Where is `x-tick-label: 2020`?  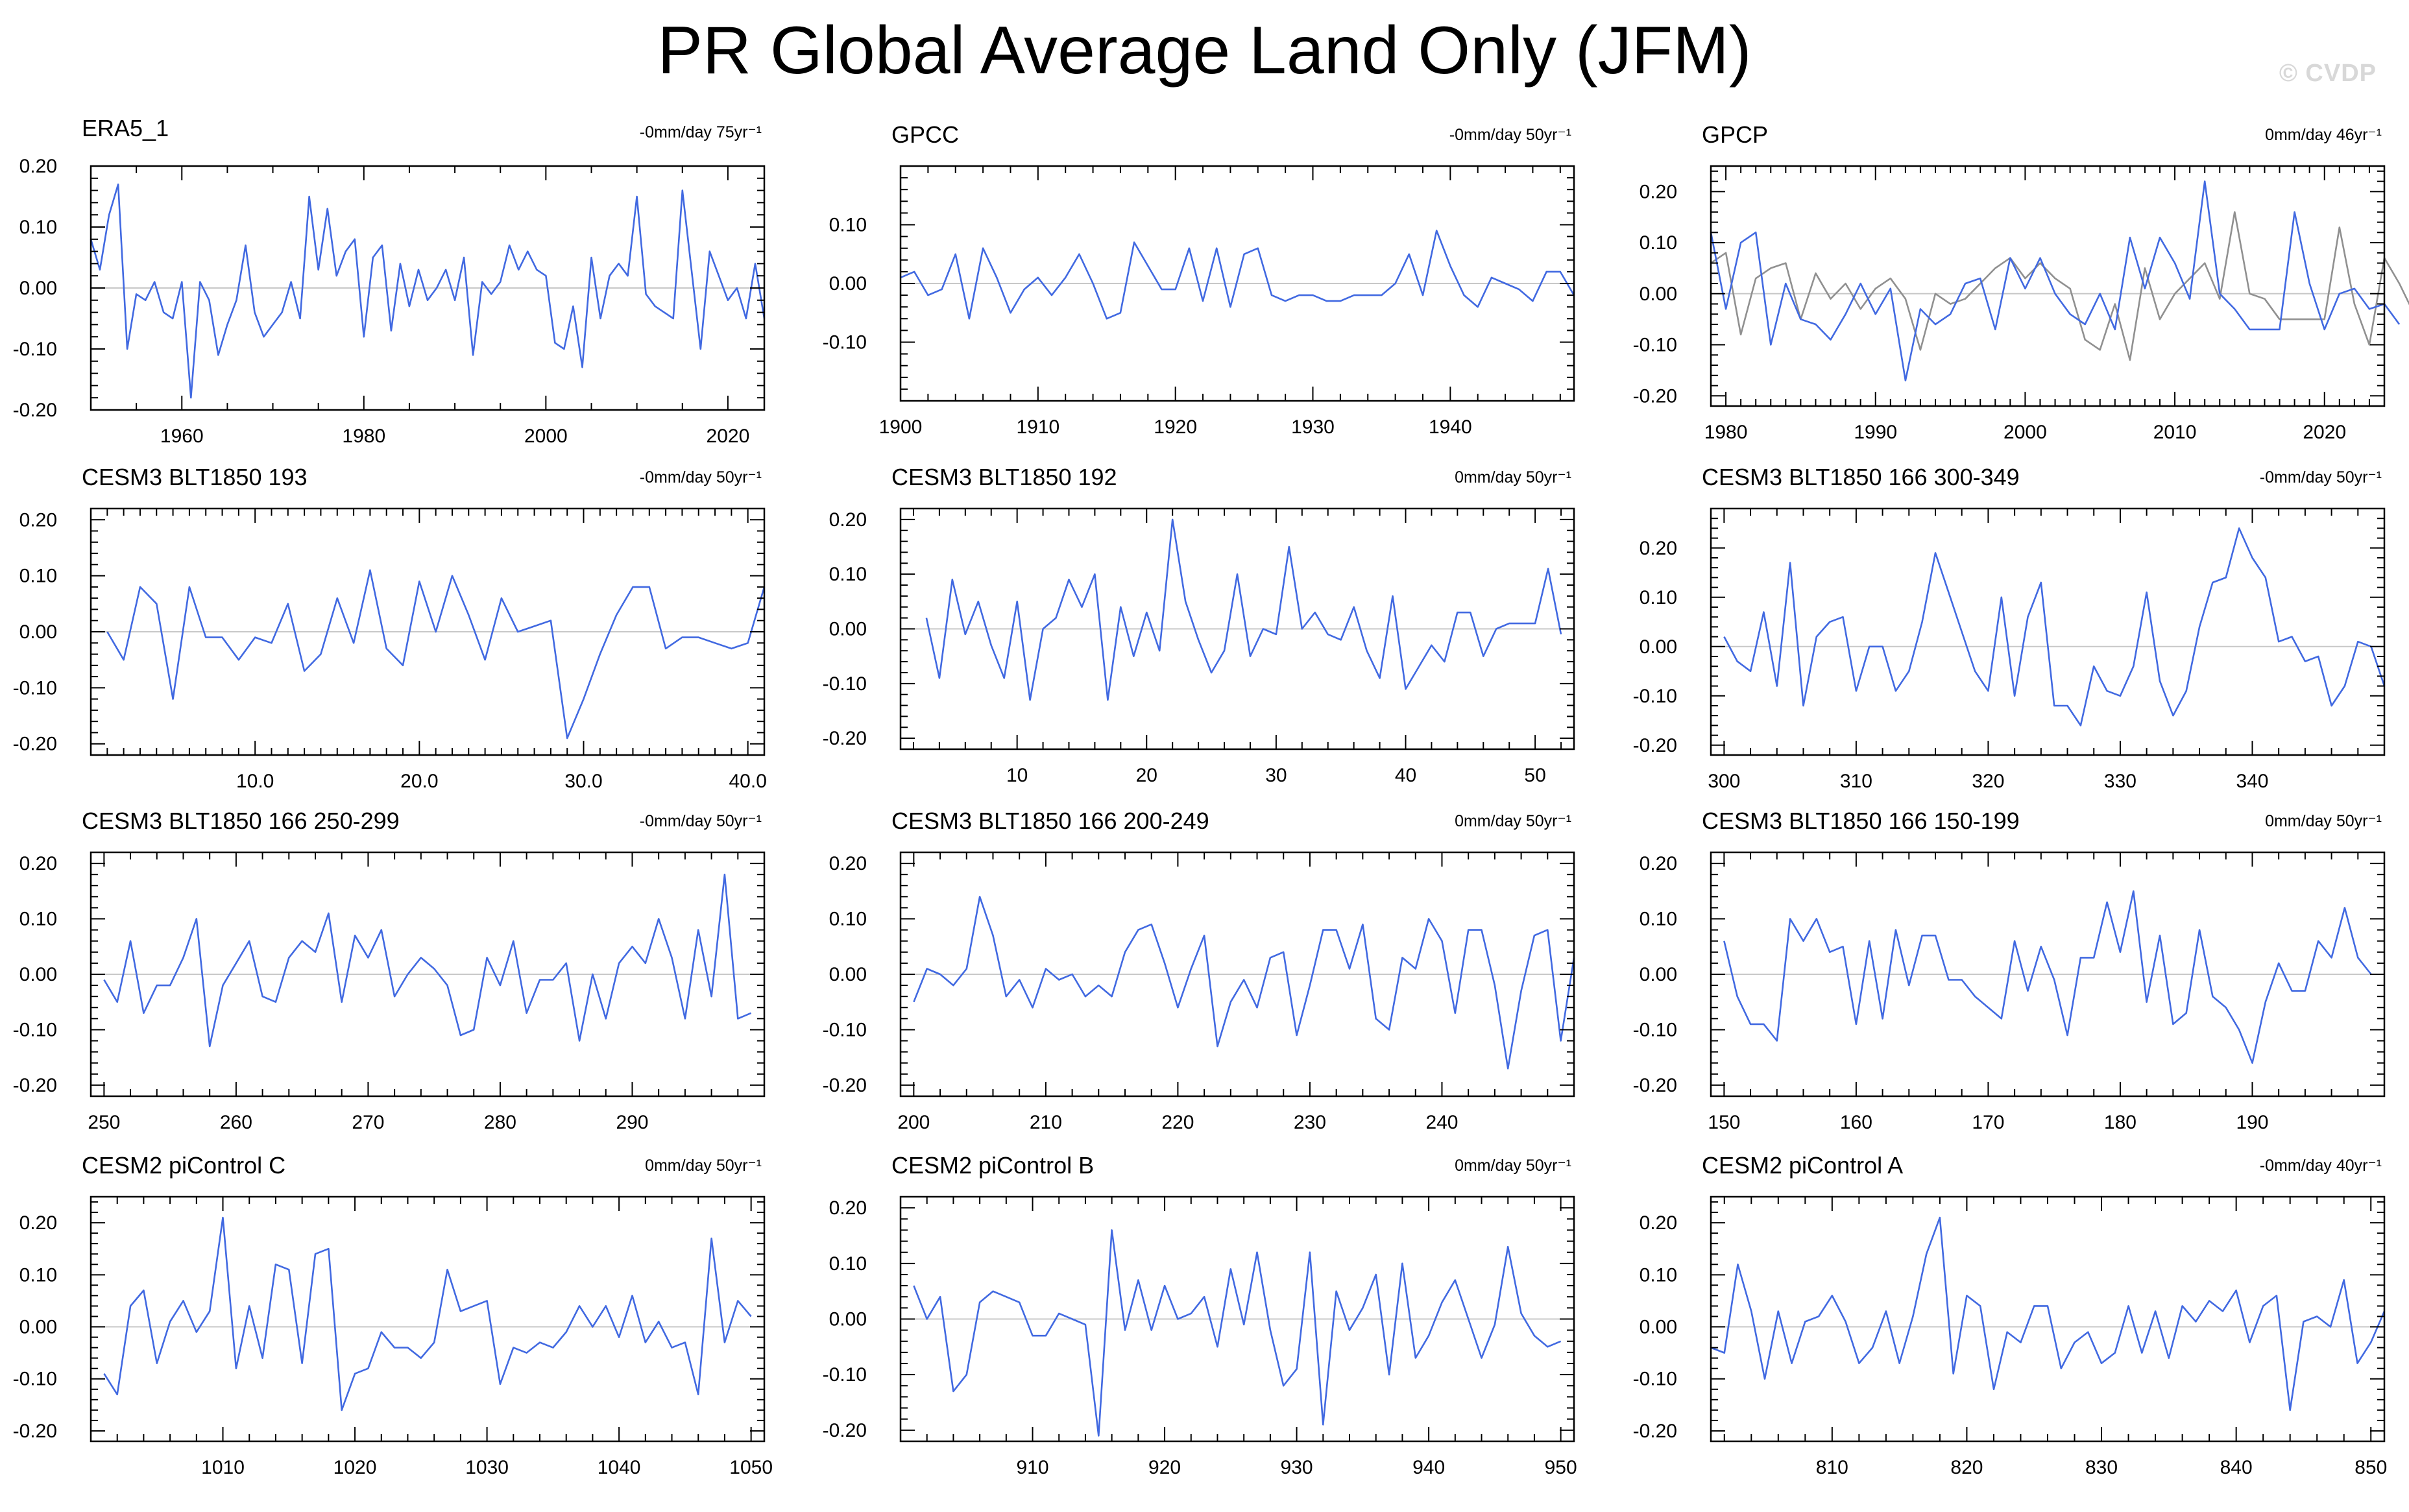
x-tick-label: 2020 is located at coordinates (728, 436).